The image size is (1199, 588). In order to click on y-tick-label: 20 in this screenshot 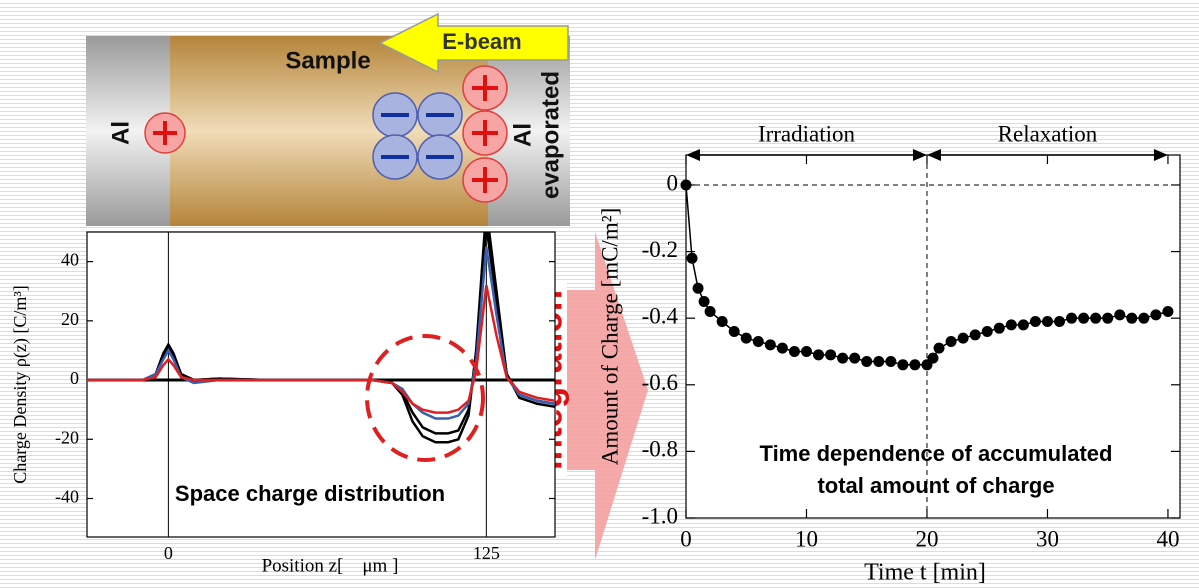, I will do `click(70, 319)`.